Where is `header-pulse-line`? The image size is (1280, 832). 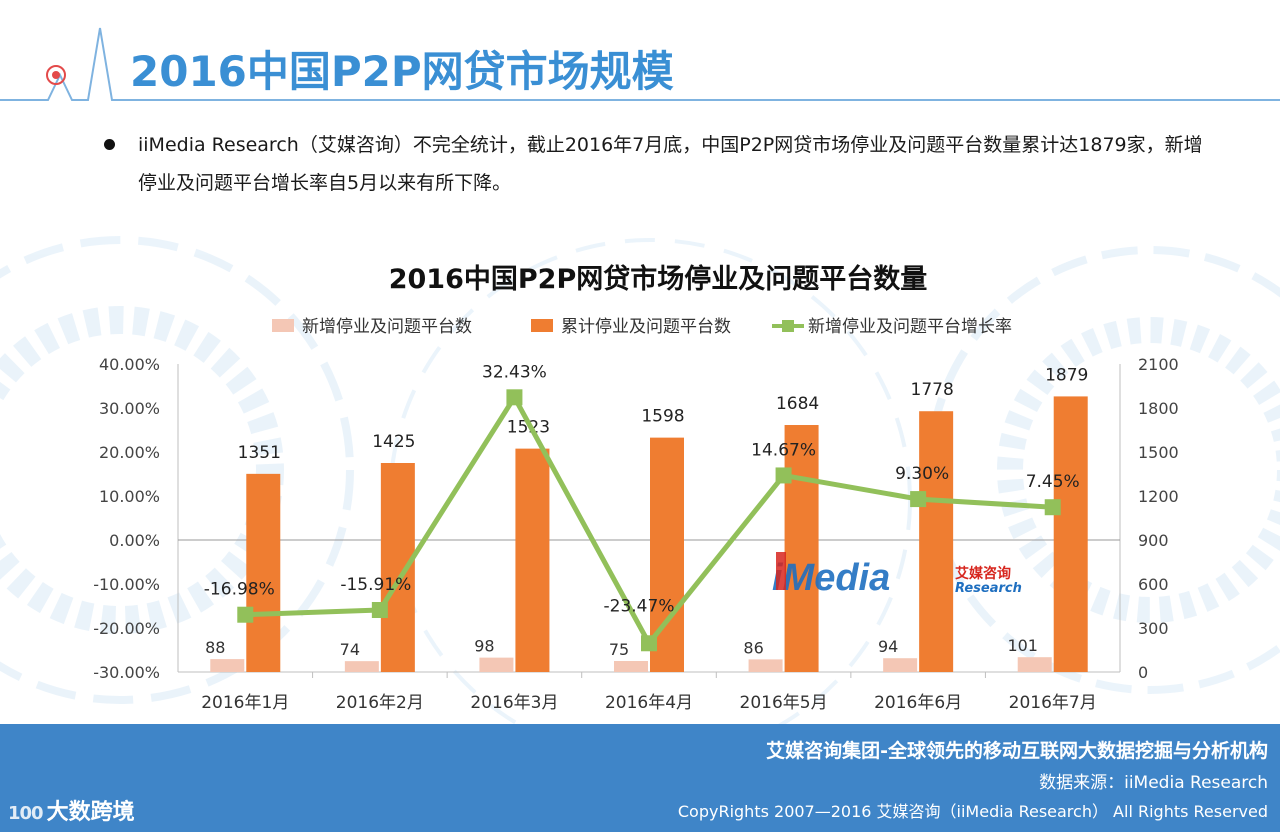
header-pulse-line is located at coordinates (640, 64).